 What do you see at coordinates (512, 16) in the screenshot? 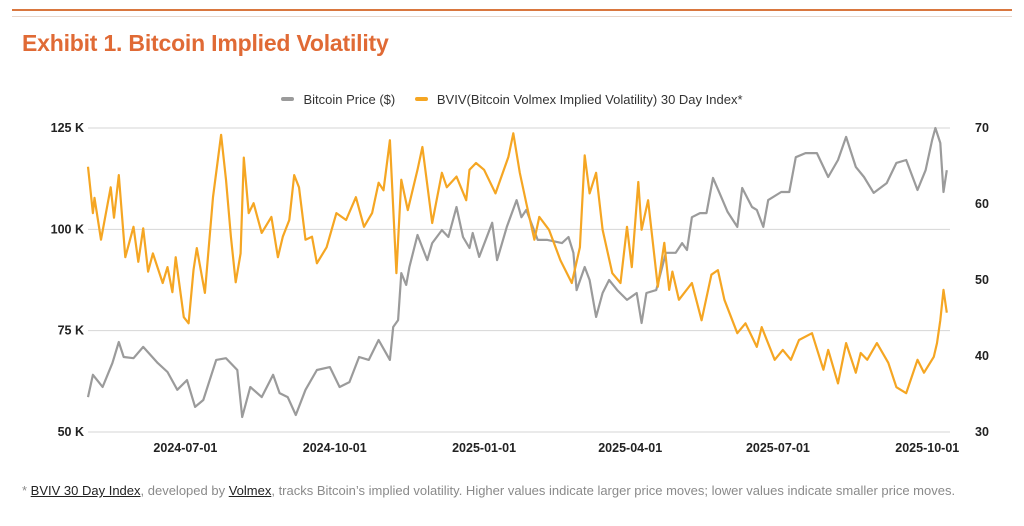
I see `sub-rule` at bounding box center [512, 16].